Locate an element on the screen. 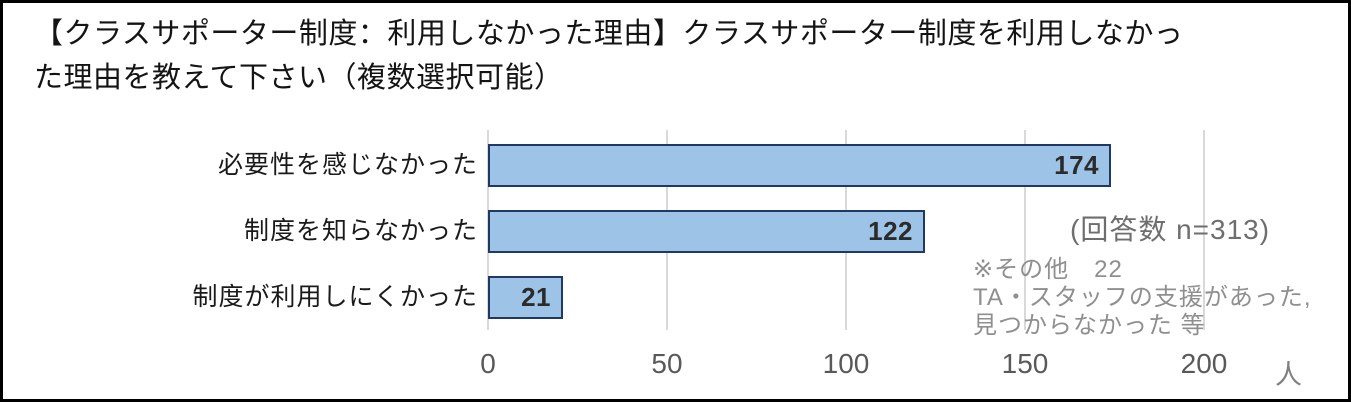  x-tick-label-200: 200 is located at coordinates (1204, 363).